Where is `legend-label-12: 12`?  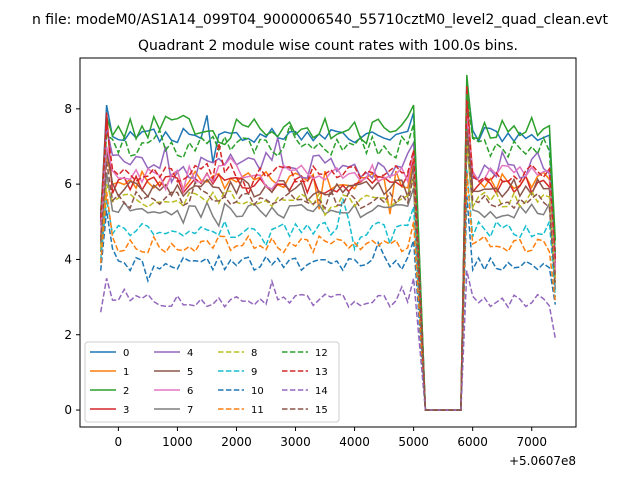
legend-label-12: 12 is located at coordinates (321, 353).